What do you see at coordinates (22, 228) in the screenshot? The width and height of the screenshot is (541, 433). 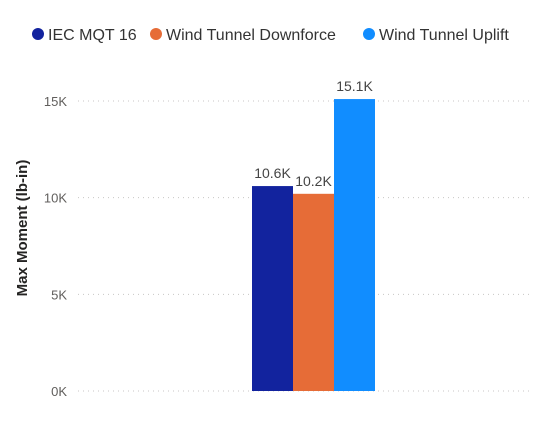 I see `y-axis-title: Max Moment (lb-in)` at bounding box center [22, 228].